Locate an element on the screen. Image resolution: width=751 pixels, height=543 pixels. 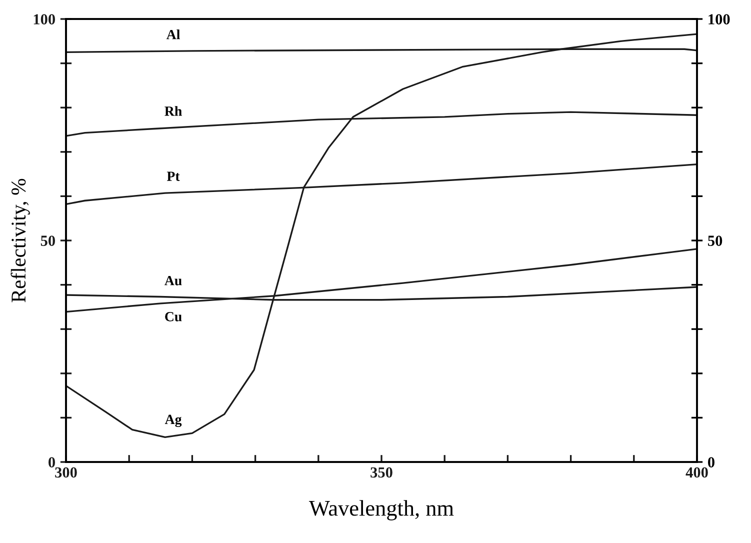
y2-tick-label: 0 is located at coordinates (711, 462).